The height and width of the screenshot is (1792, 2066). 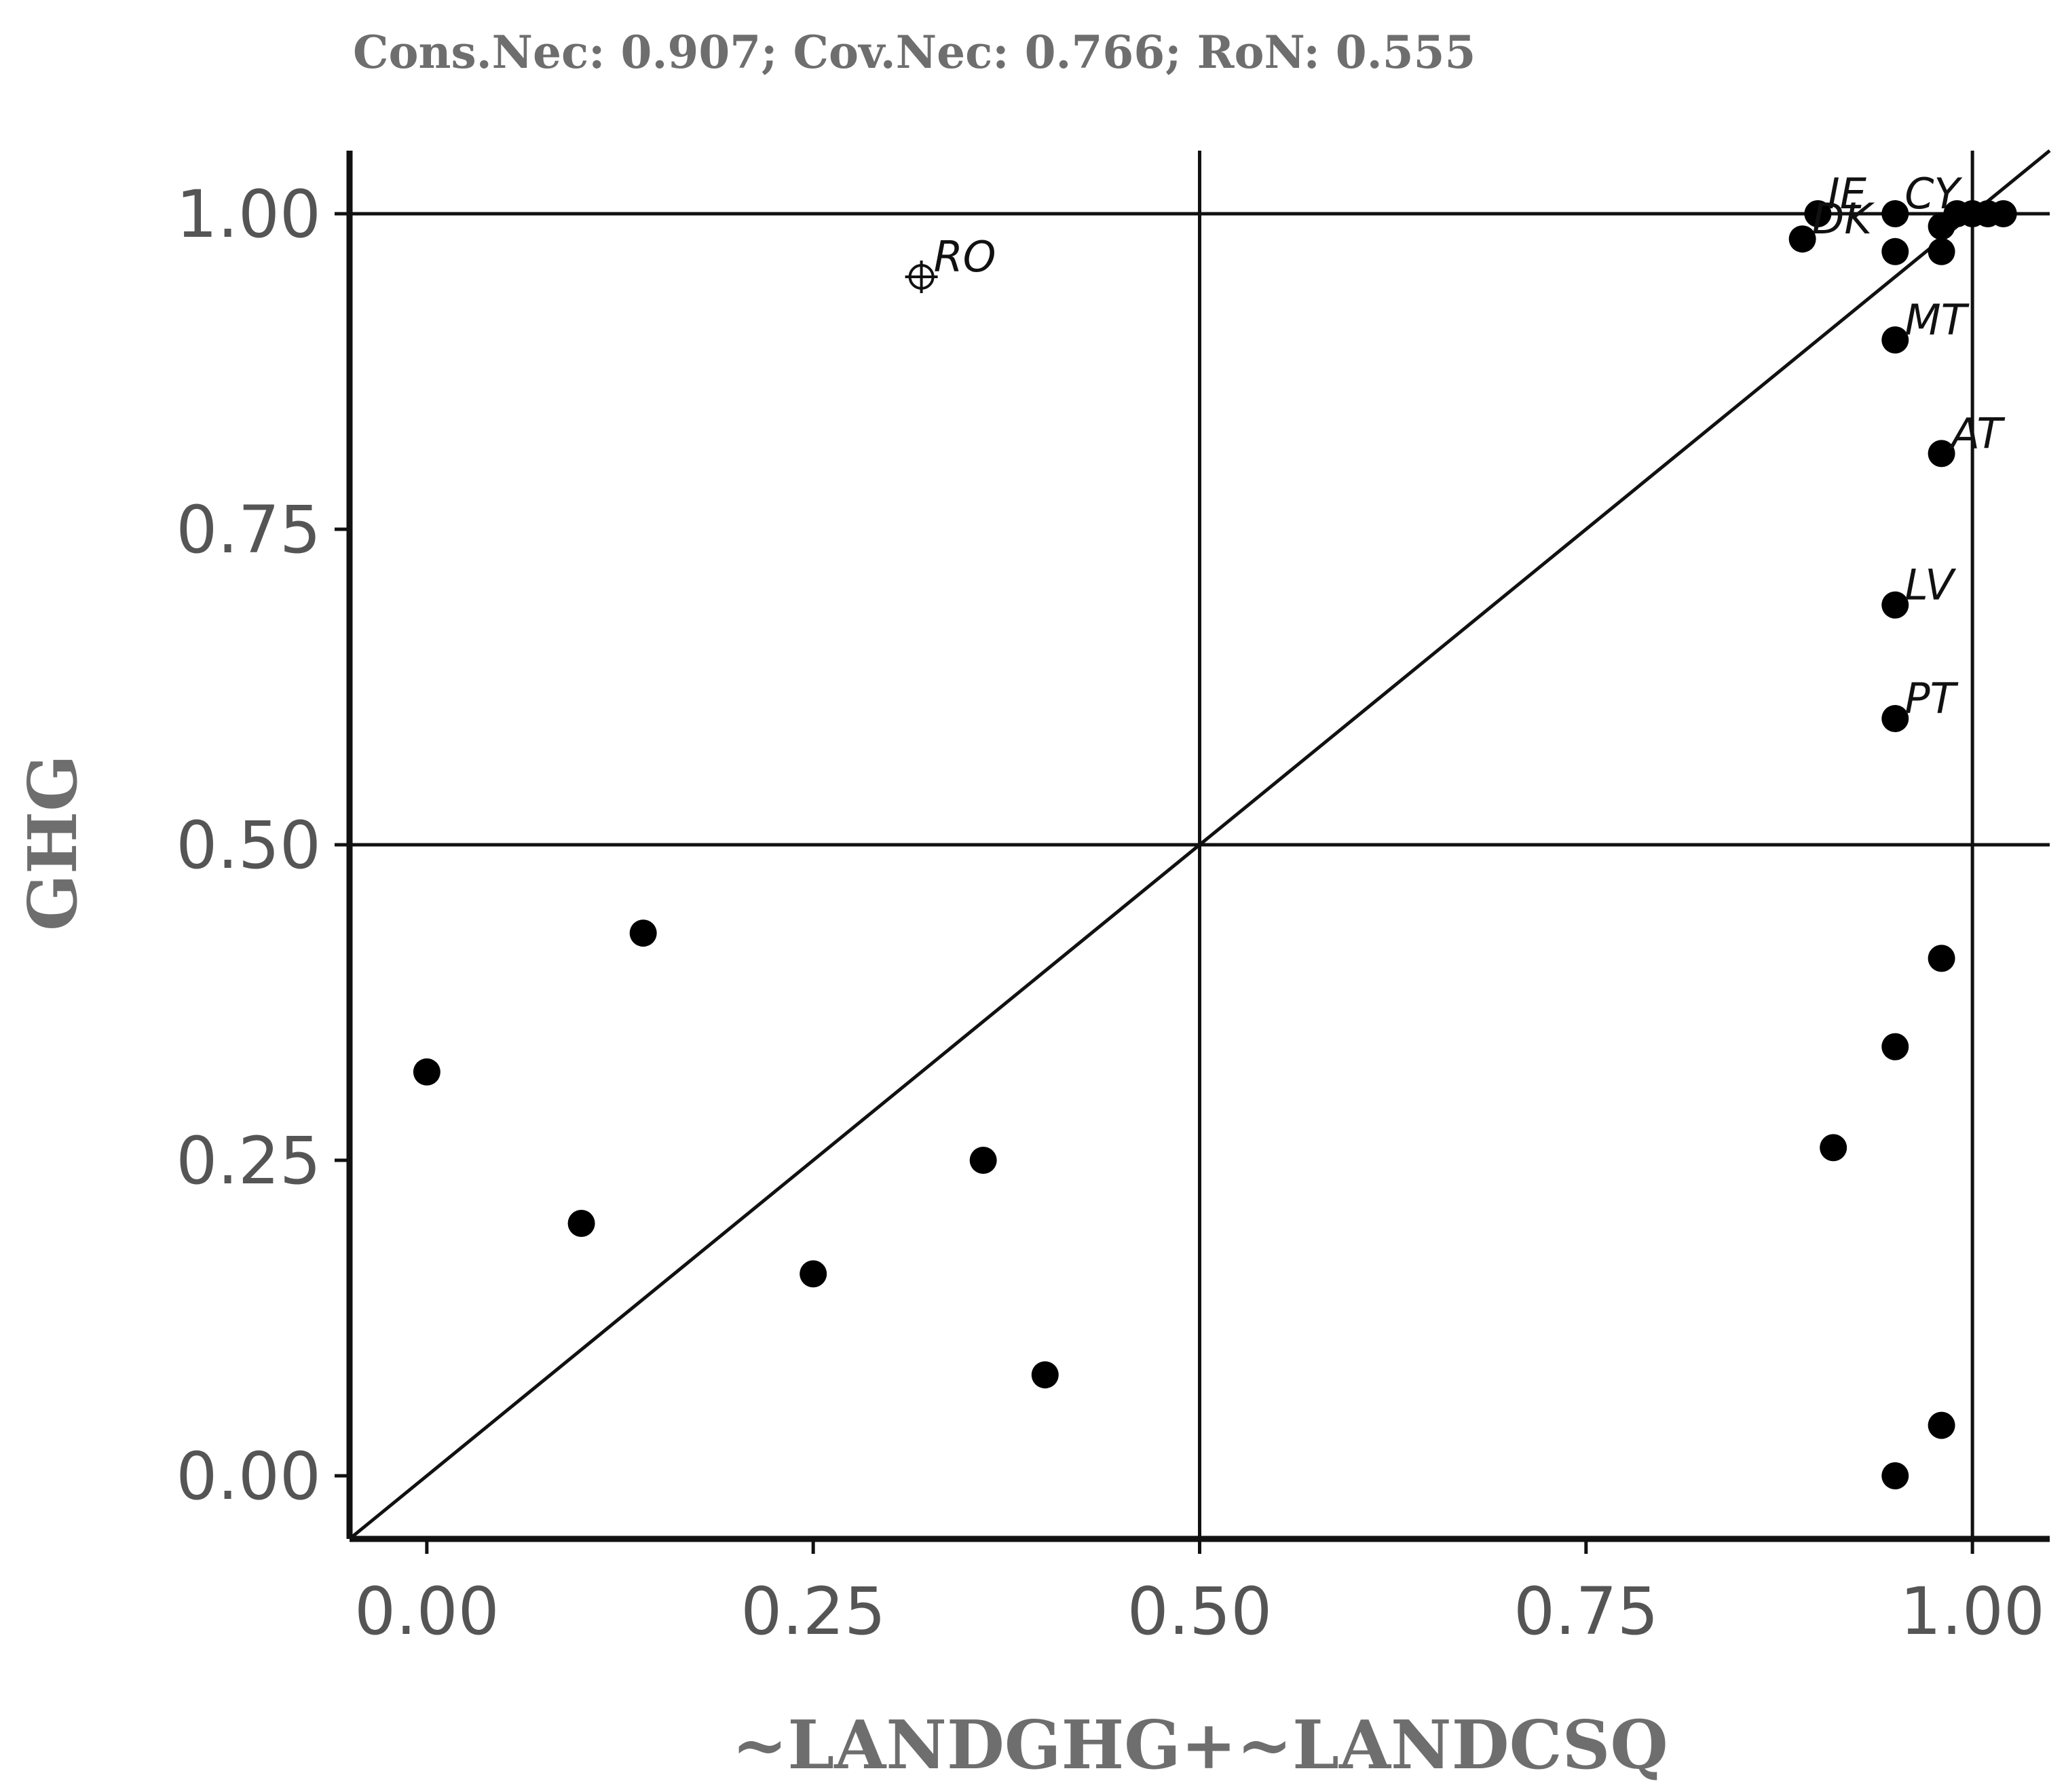 I want to click on y-tick-label: 0.50, so click(x=249, y=845).